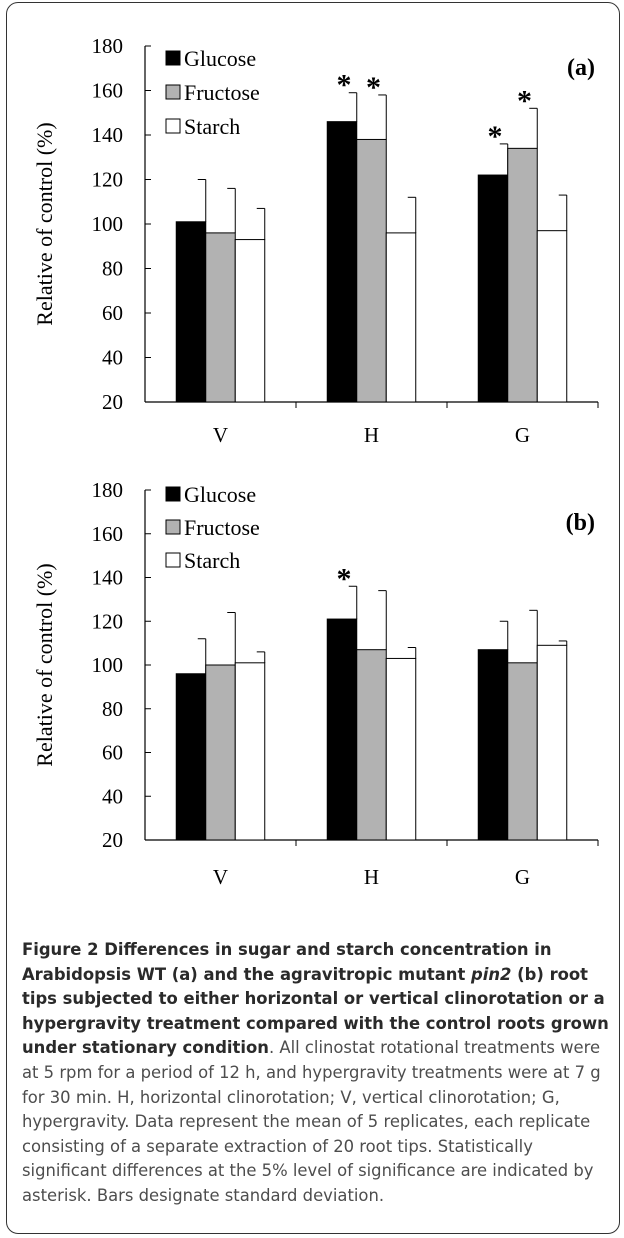  I want to click on panel-label: (b), so click(580, 523).